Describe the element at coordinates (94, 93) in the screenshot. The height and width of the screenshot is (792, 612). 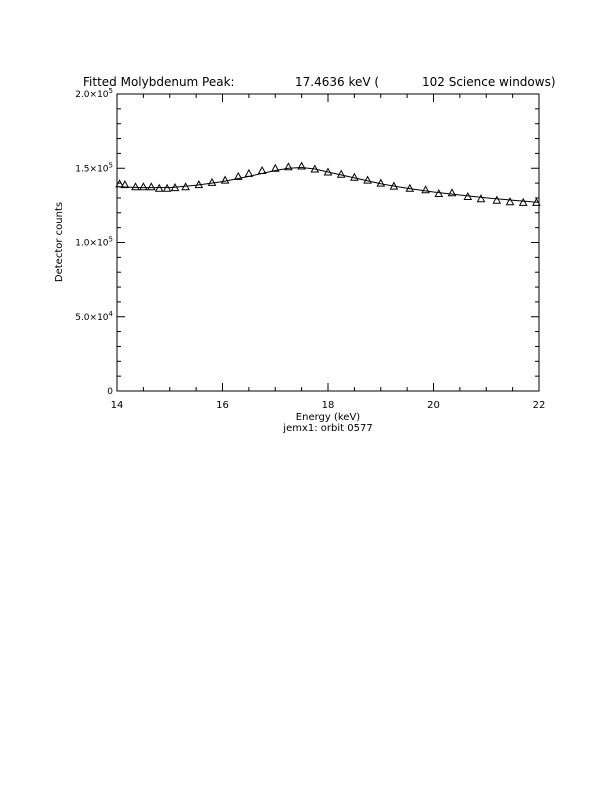
I see `y-tick-label: 2.0×10⁵` at that location.